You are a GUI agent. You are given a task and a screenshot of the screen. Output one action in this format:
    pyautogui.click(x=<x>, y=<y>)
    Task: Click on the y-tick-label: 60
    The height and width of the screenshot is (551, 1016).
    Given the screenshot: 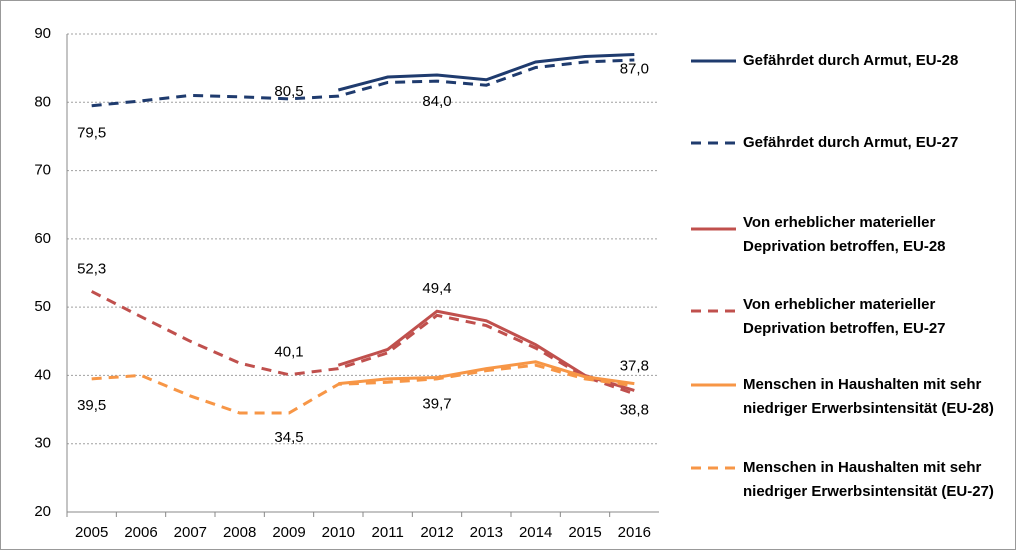 What is the action you would take?
    pyautogui.click(x=42, y=238)
    